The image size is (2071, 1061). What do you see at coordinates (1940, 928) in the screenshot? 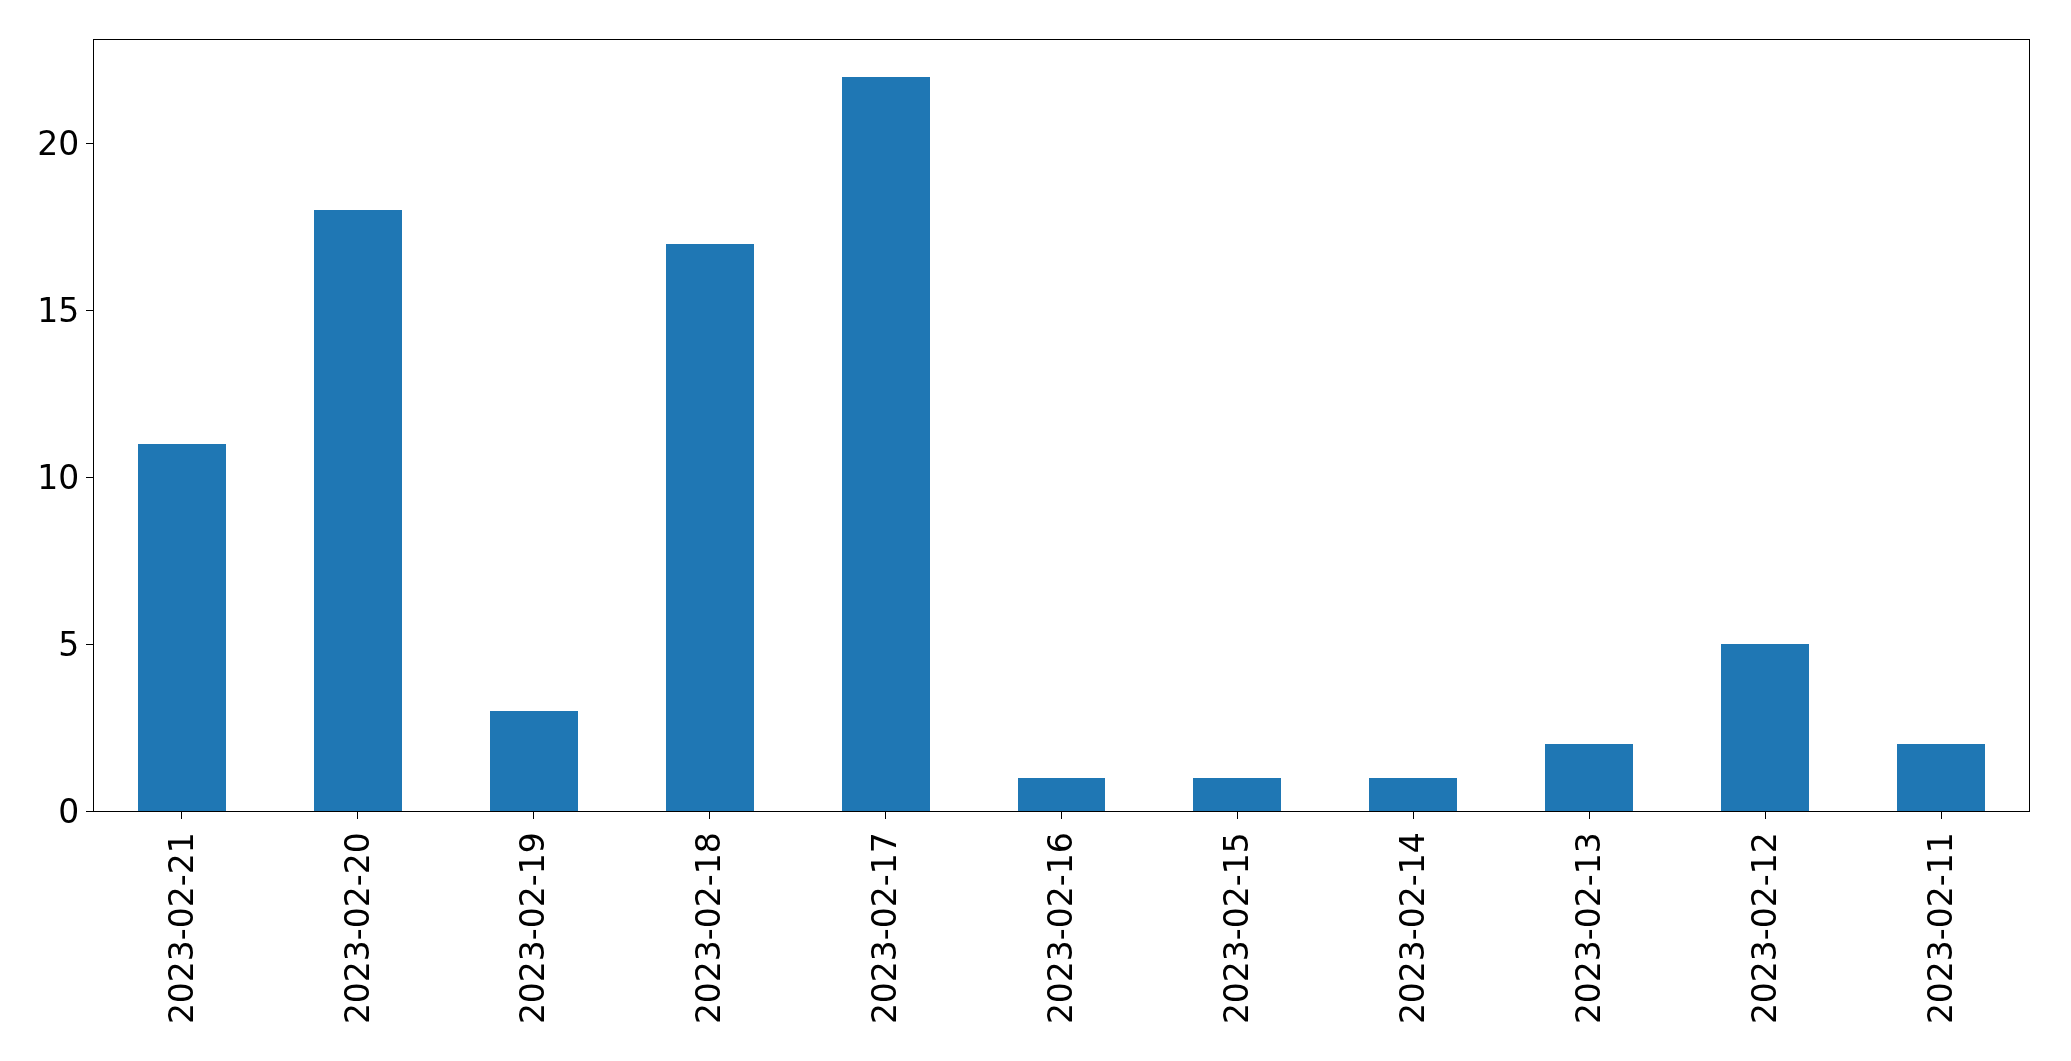
I see `x-tick-label: 2023-02-11` at bounding box center [1940, 928].